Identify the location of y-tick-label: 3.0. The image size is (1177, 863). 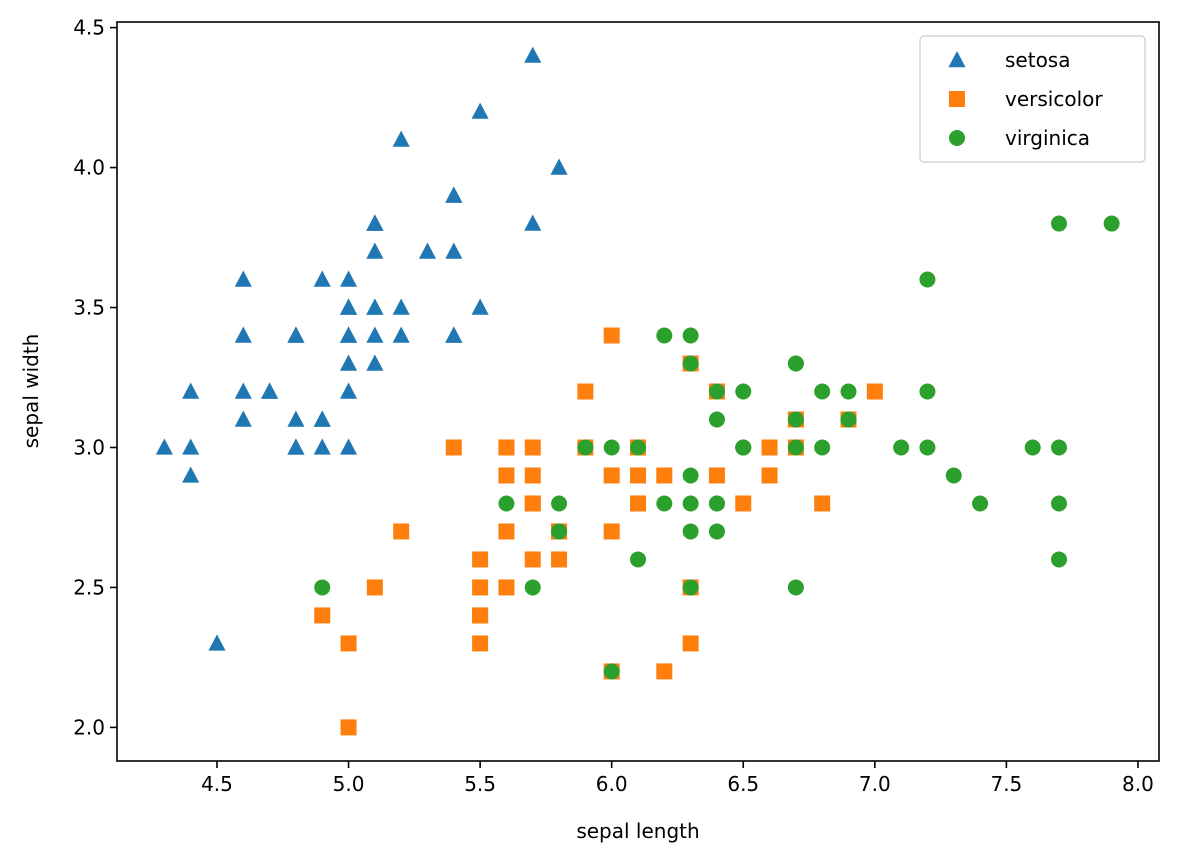
(89, 447).